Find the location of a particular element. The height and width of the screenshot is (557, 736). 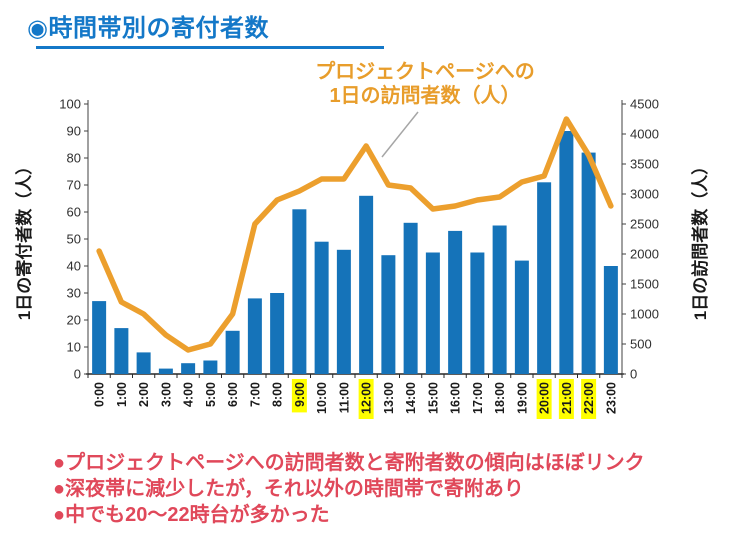

svg-text: 11:00 is located at coordinates (344, 397).